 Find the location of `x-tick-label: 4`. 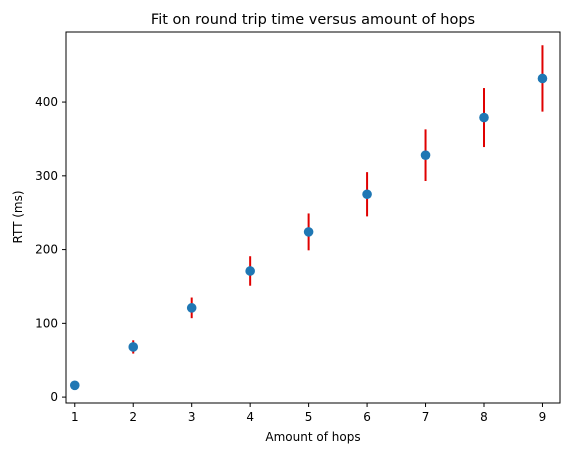

x-tick-label: 4 is located at coordinates (250, 417).